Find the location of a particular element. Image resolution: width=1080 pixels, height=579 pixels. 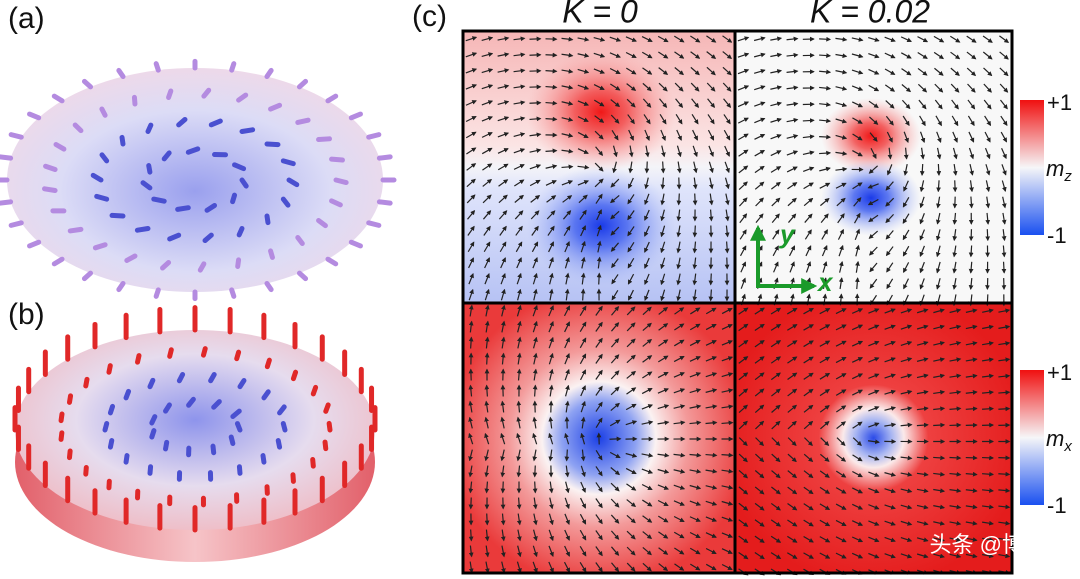

colorbar is located at coordinates (1032, 167).